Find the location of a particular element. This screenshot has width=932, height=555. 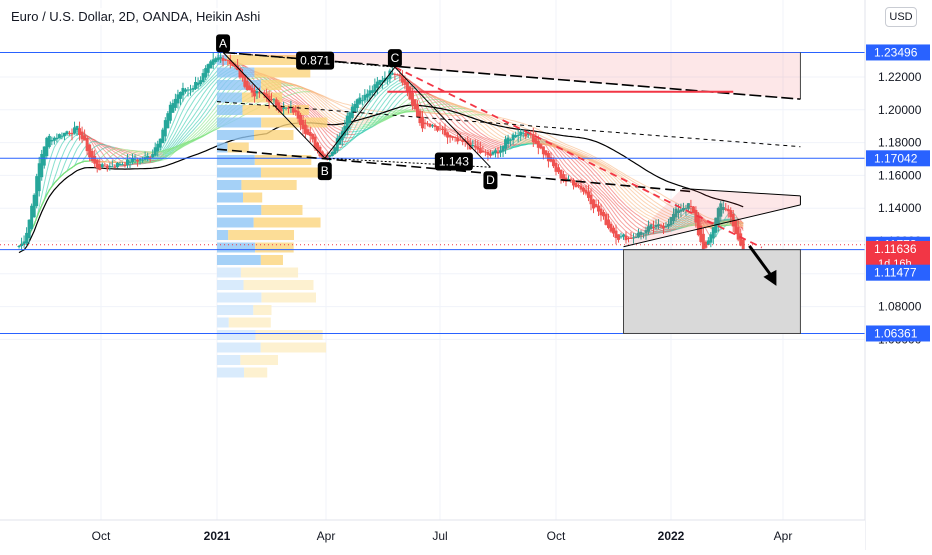

price-tick-label: 1.14000 is located at coordinates (900, 208).